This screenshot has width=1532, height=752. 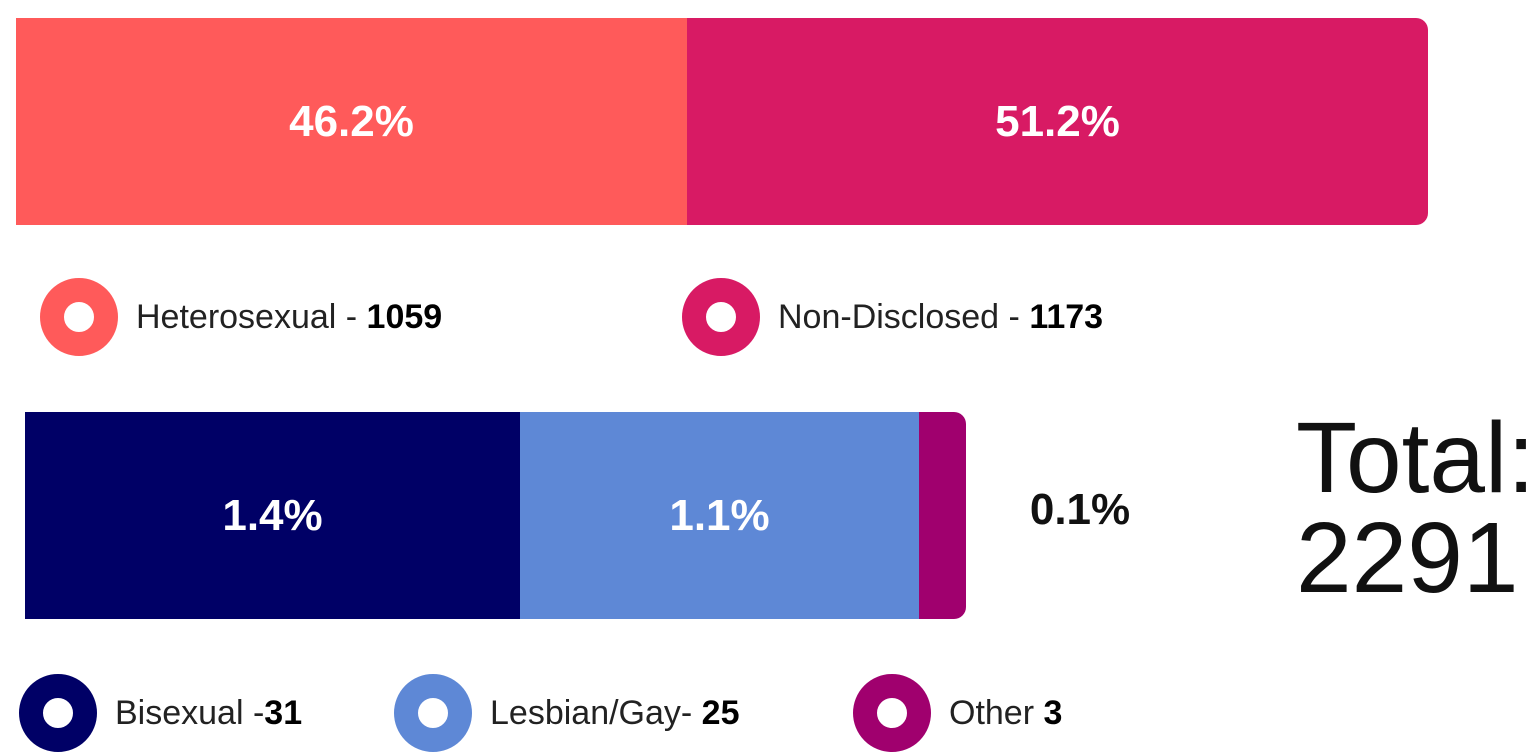 What do you see at coordinates (1407, 558) in the screenshot?
I see `total-value: 2291` at bounding box center [1407, 558].